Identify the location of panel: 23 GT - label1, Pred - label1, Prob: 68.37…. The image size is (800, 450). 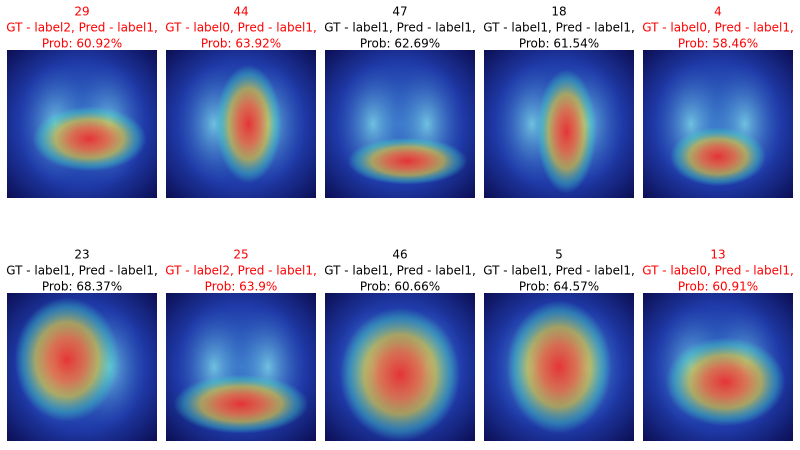
(82, 344).